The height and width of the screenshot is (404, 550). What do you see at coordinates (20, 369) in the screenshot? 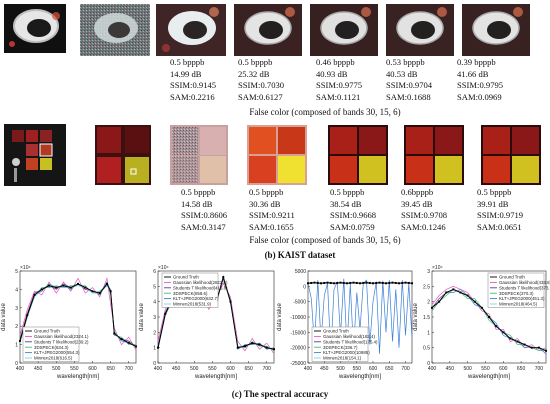
I see `x-tick-label: 400` at bounding box center [20, 369].